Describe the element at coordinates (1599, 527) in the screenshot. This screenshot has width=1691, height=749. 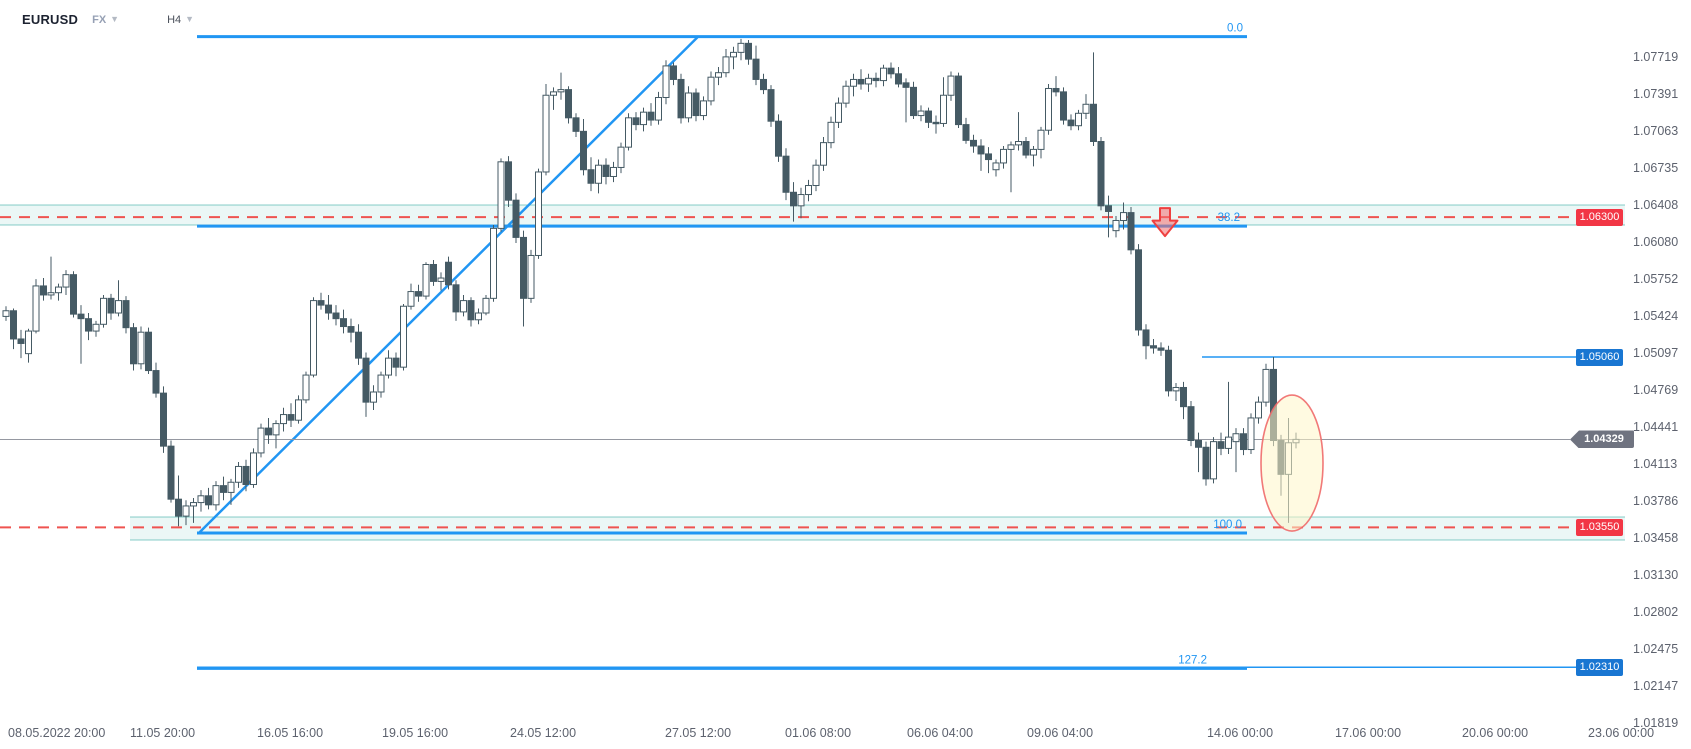
I see `price-tag-support: 1.03550` at that location.